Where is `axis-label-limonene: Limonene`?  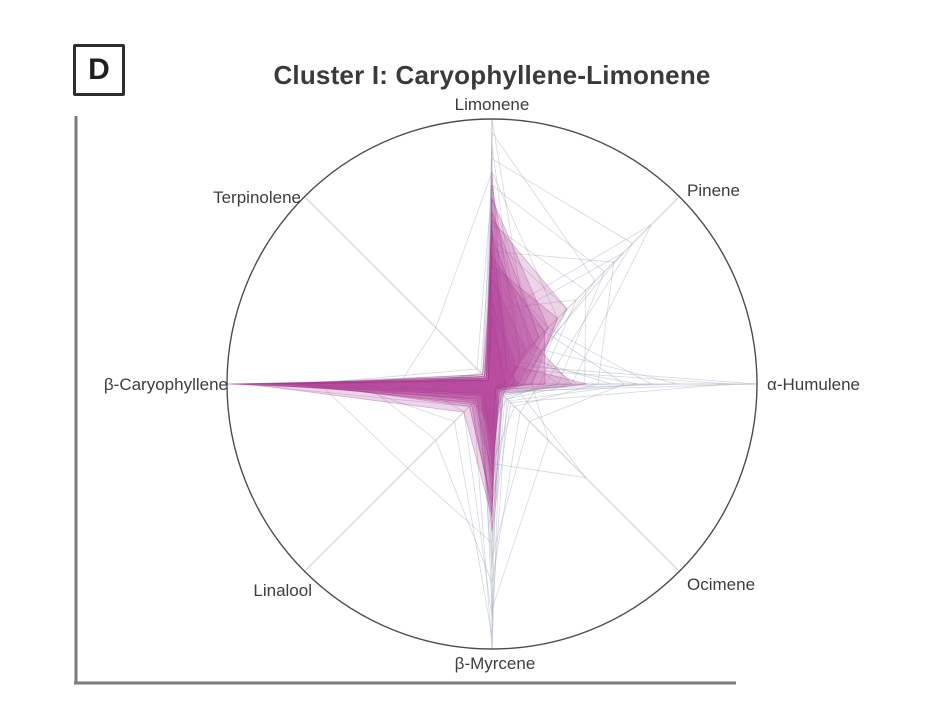 axis-label-limonene: Limonene is located at coordinates (492, 104).